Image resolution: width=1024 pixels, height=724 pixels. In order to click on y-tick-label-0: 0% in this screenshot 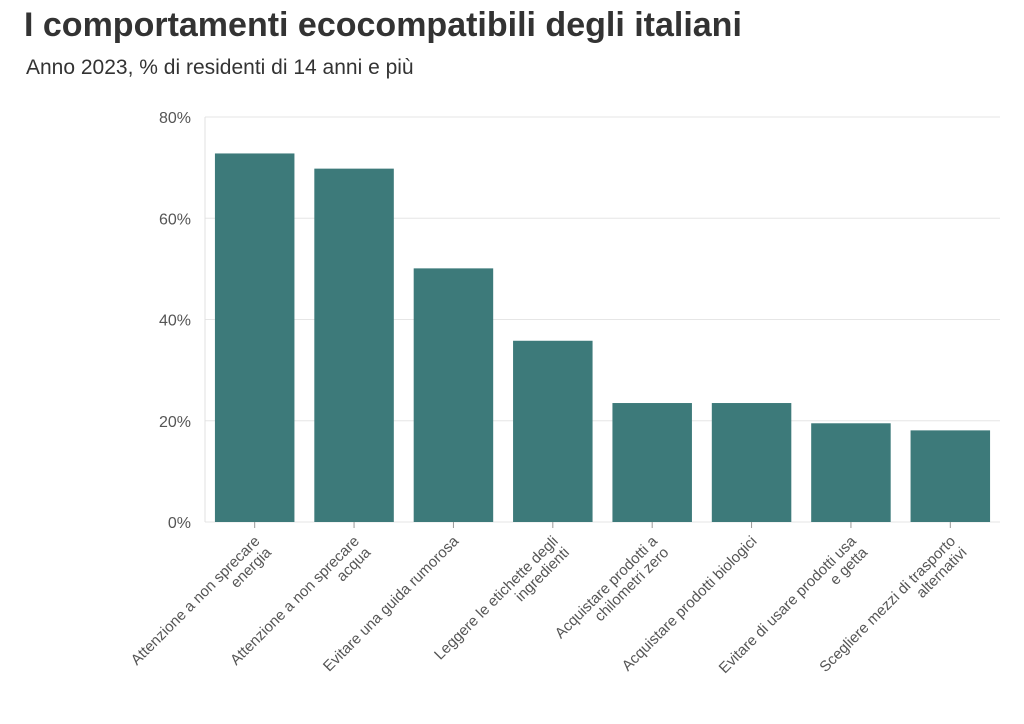, I will do `click(179, 523)`.